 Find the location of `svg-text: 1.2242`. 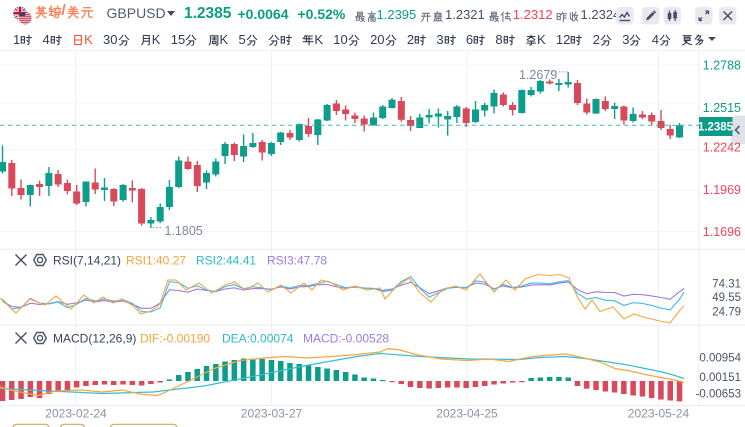

svg-text: 1.2242 is located at coordinates (722, 148).